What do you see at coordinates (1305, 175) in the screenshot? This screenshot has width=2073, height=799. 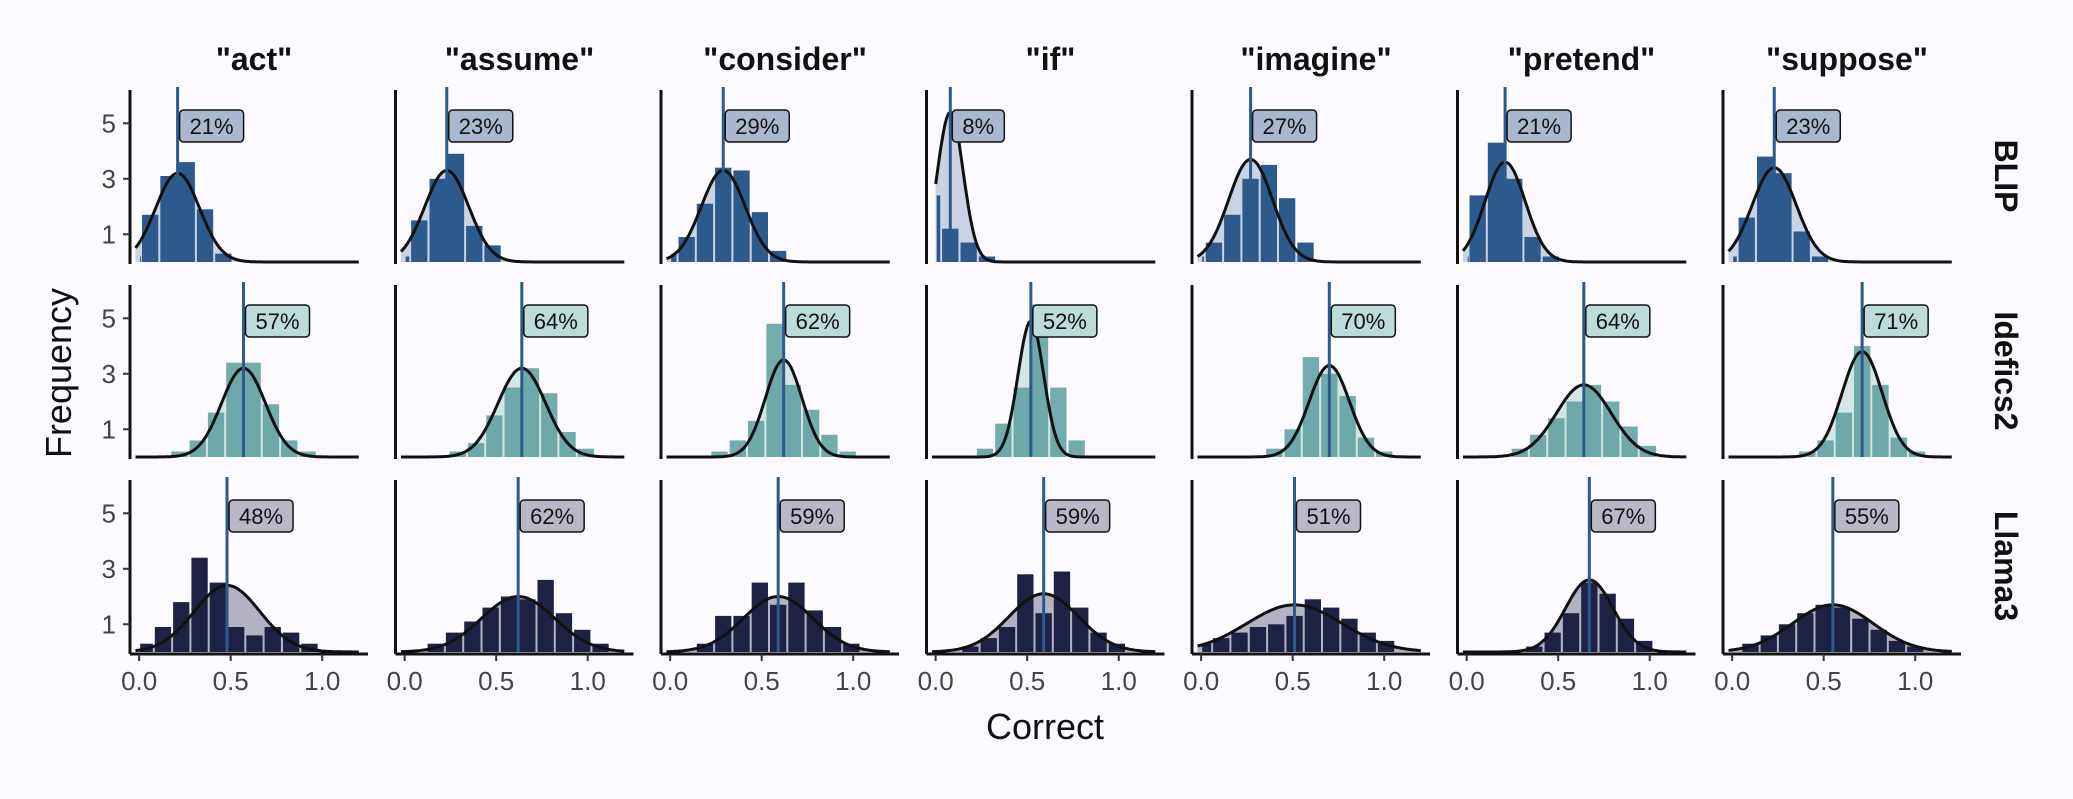 I see `facet-panel: 27%` at bounding box center [1305, 175].